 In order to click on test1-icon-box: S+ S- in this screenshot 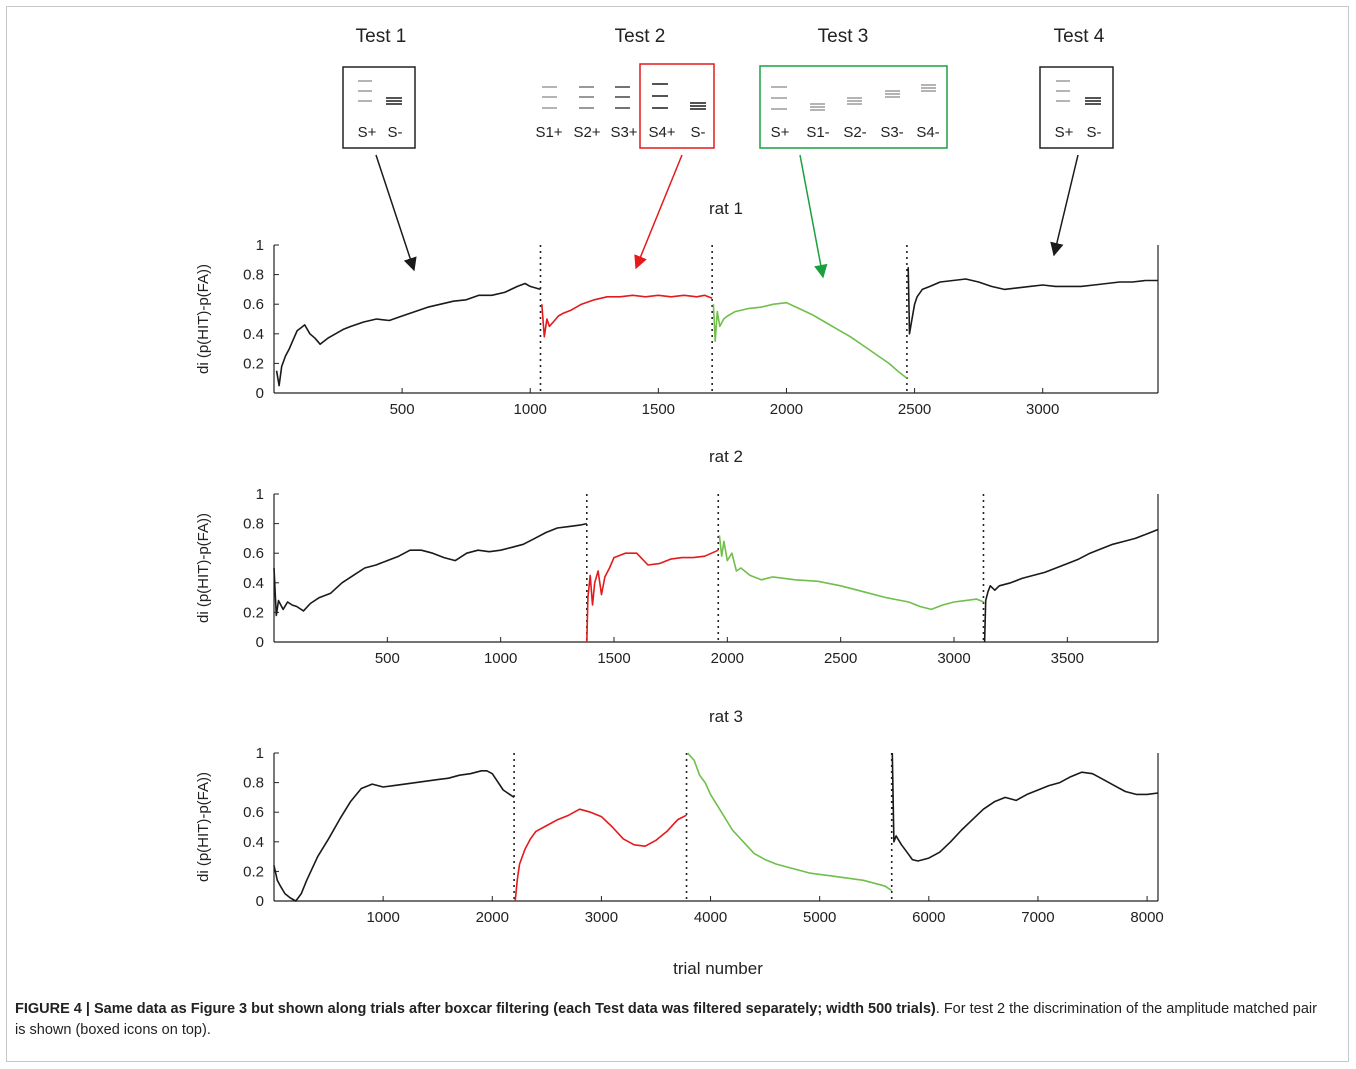, I will do `click(379, 107)`.